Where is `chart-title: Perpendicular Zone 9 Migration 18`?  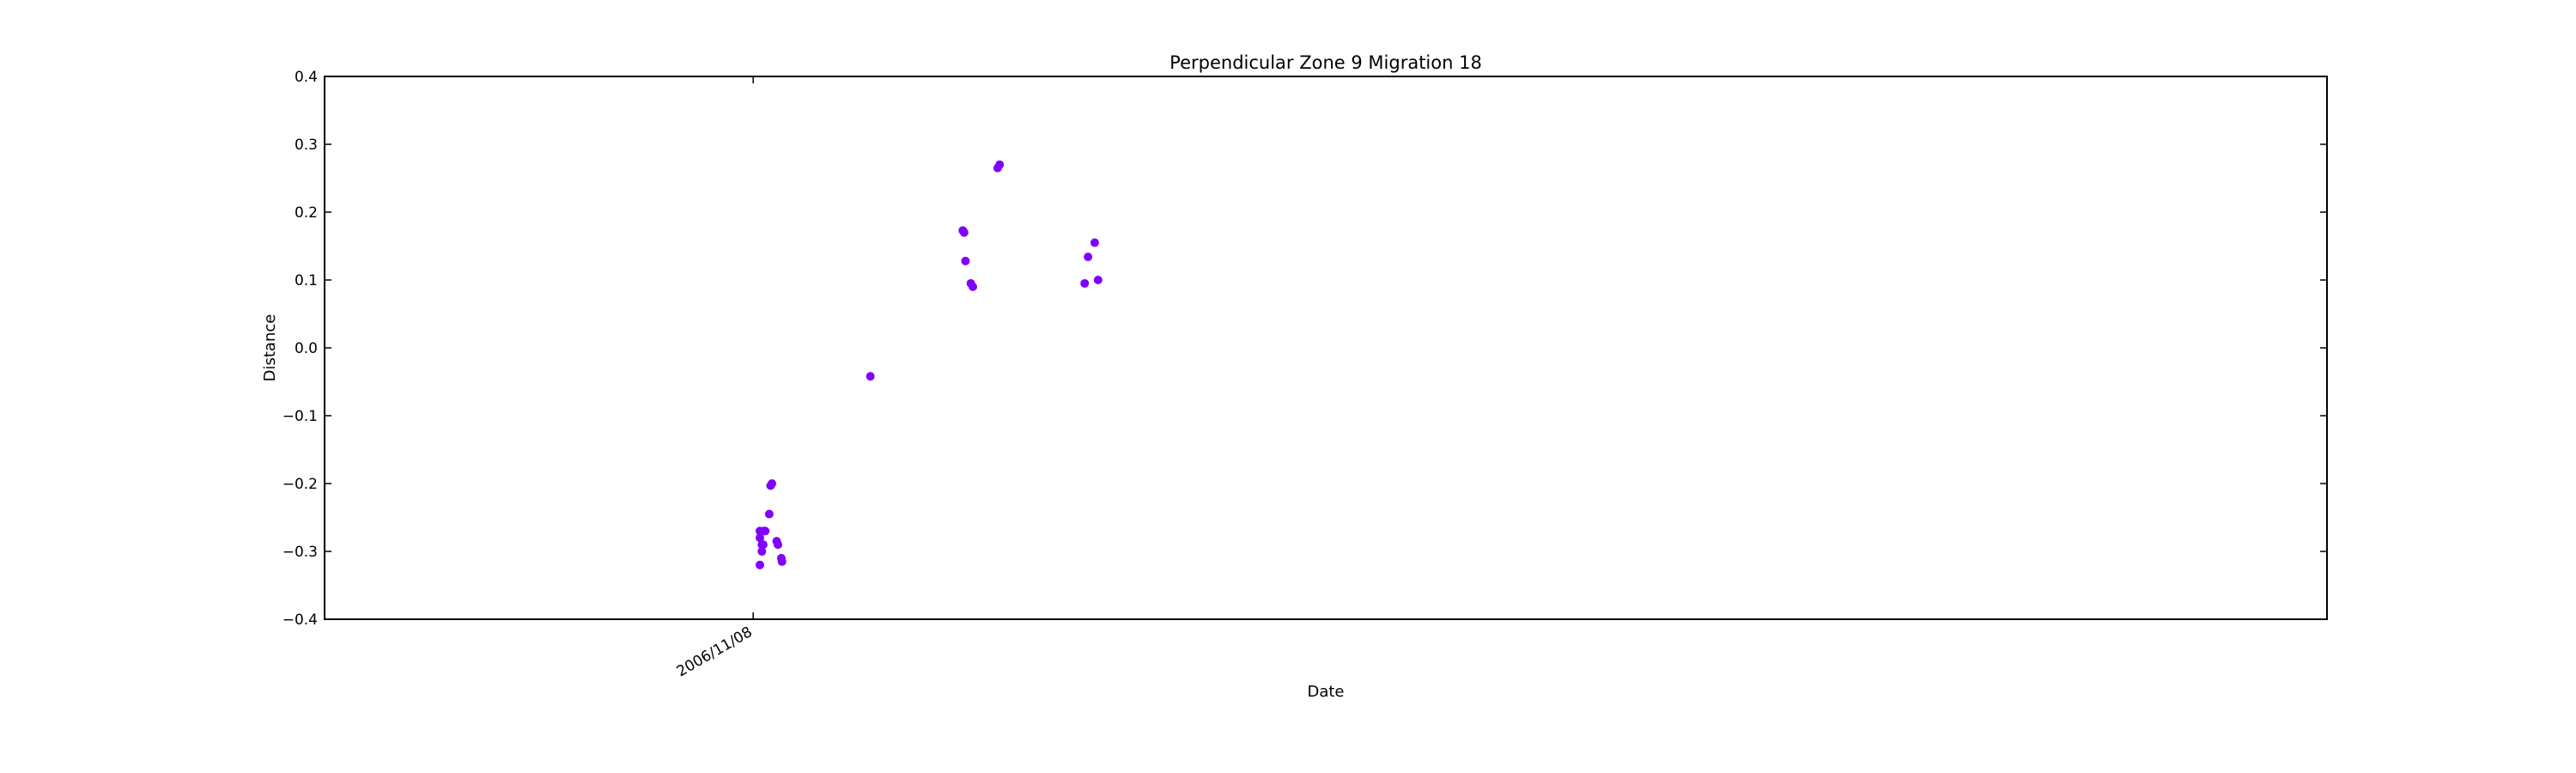 chart-title: Perpendicular Zone 9 Migration 18 is located at coordinates (1326, 63).